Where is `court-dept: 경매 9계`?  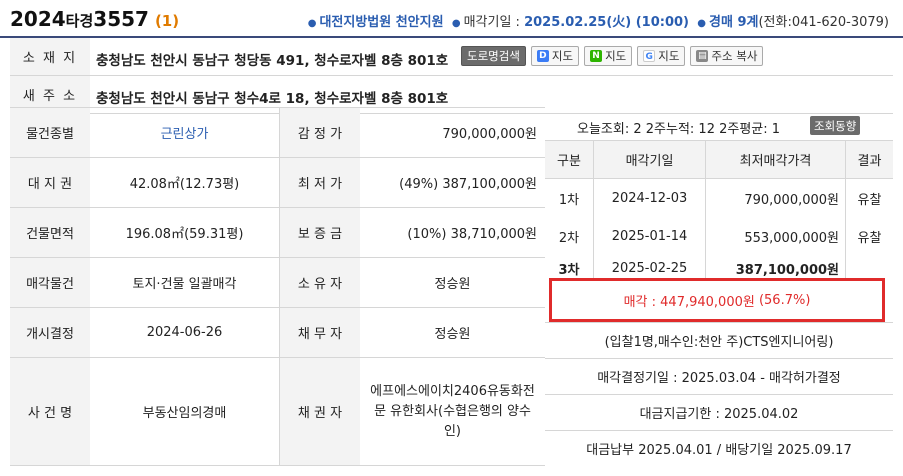 court-dept: 경매 9계 is located at coordinates (734, 22).